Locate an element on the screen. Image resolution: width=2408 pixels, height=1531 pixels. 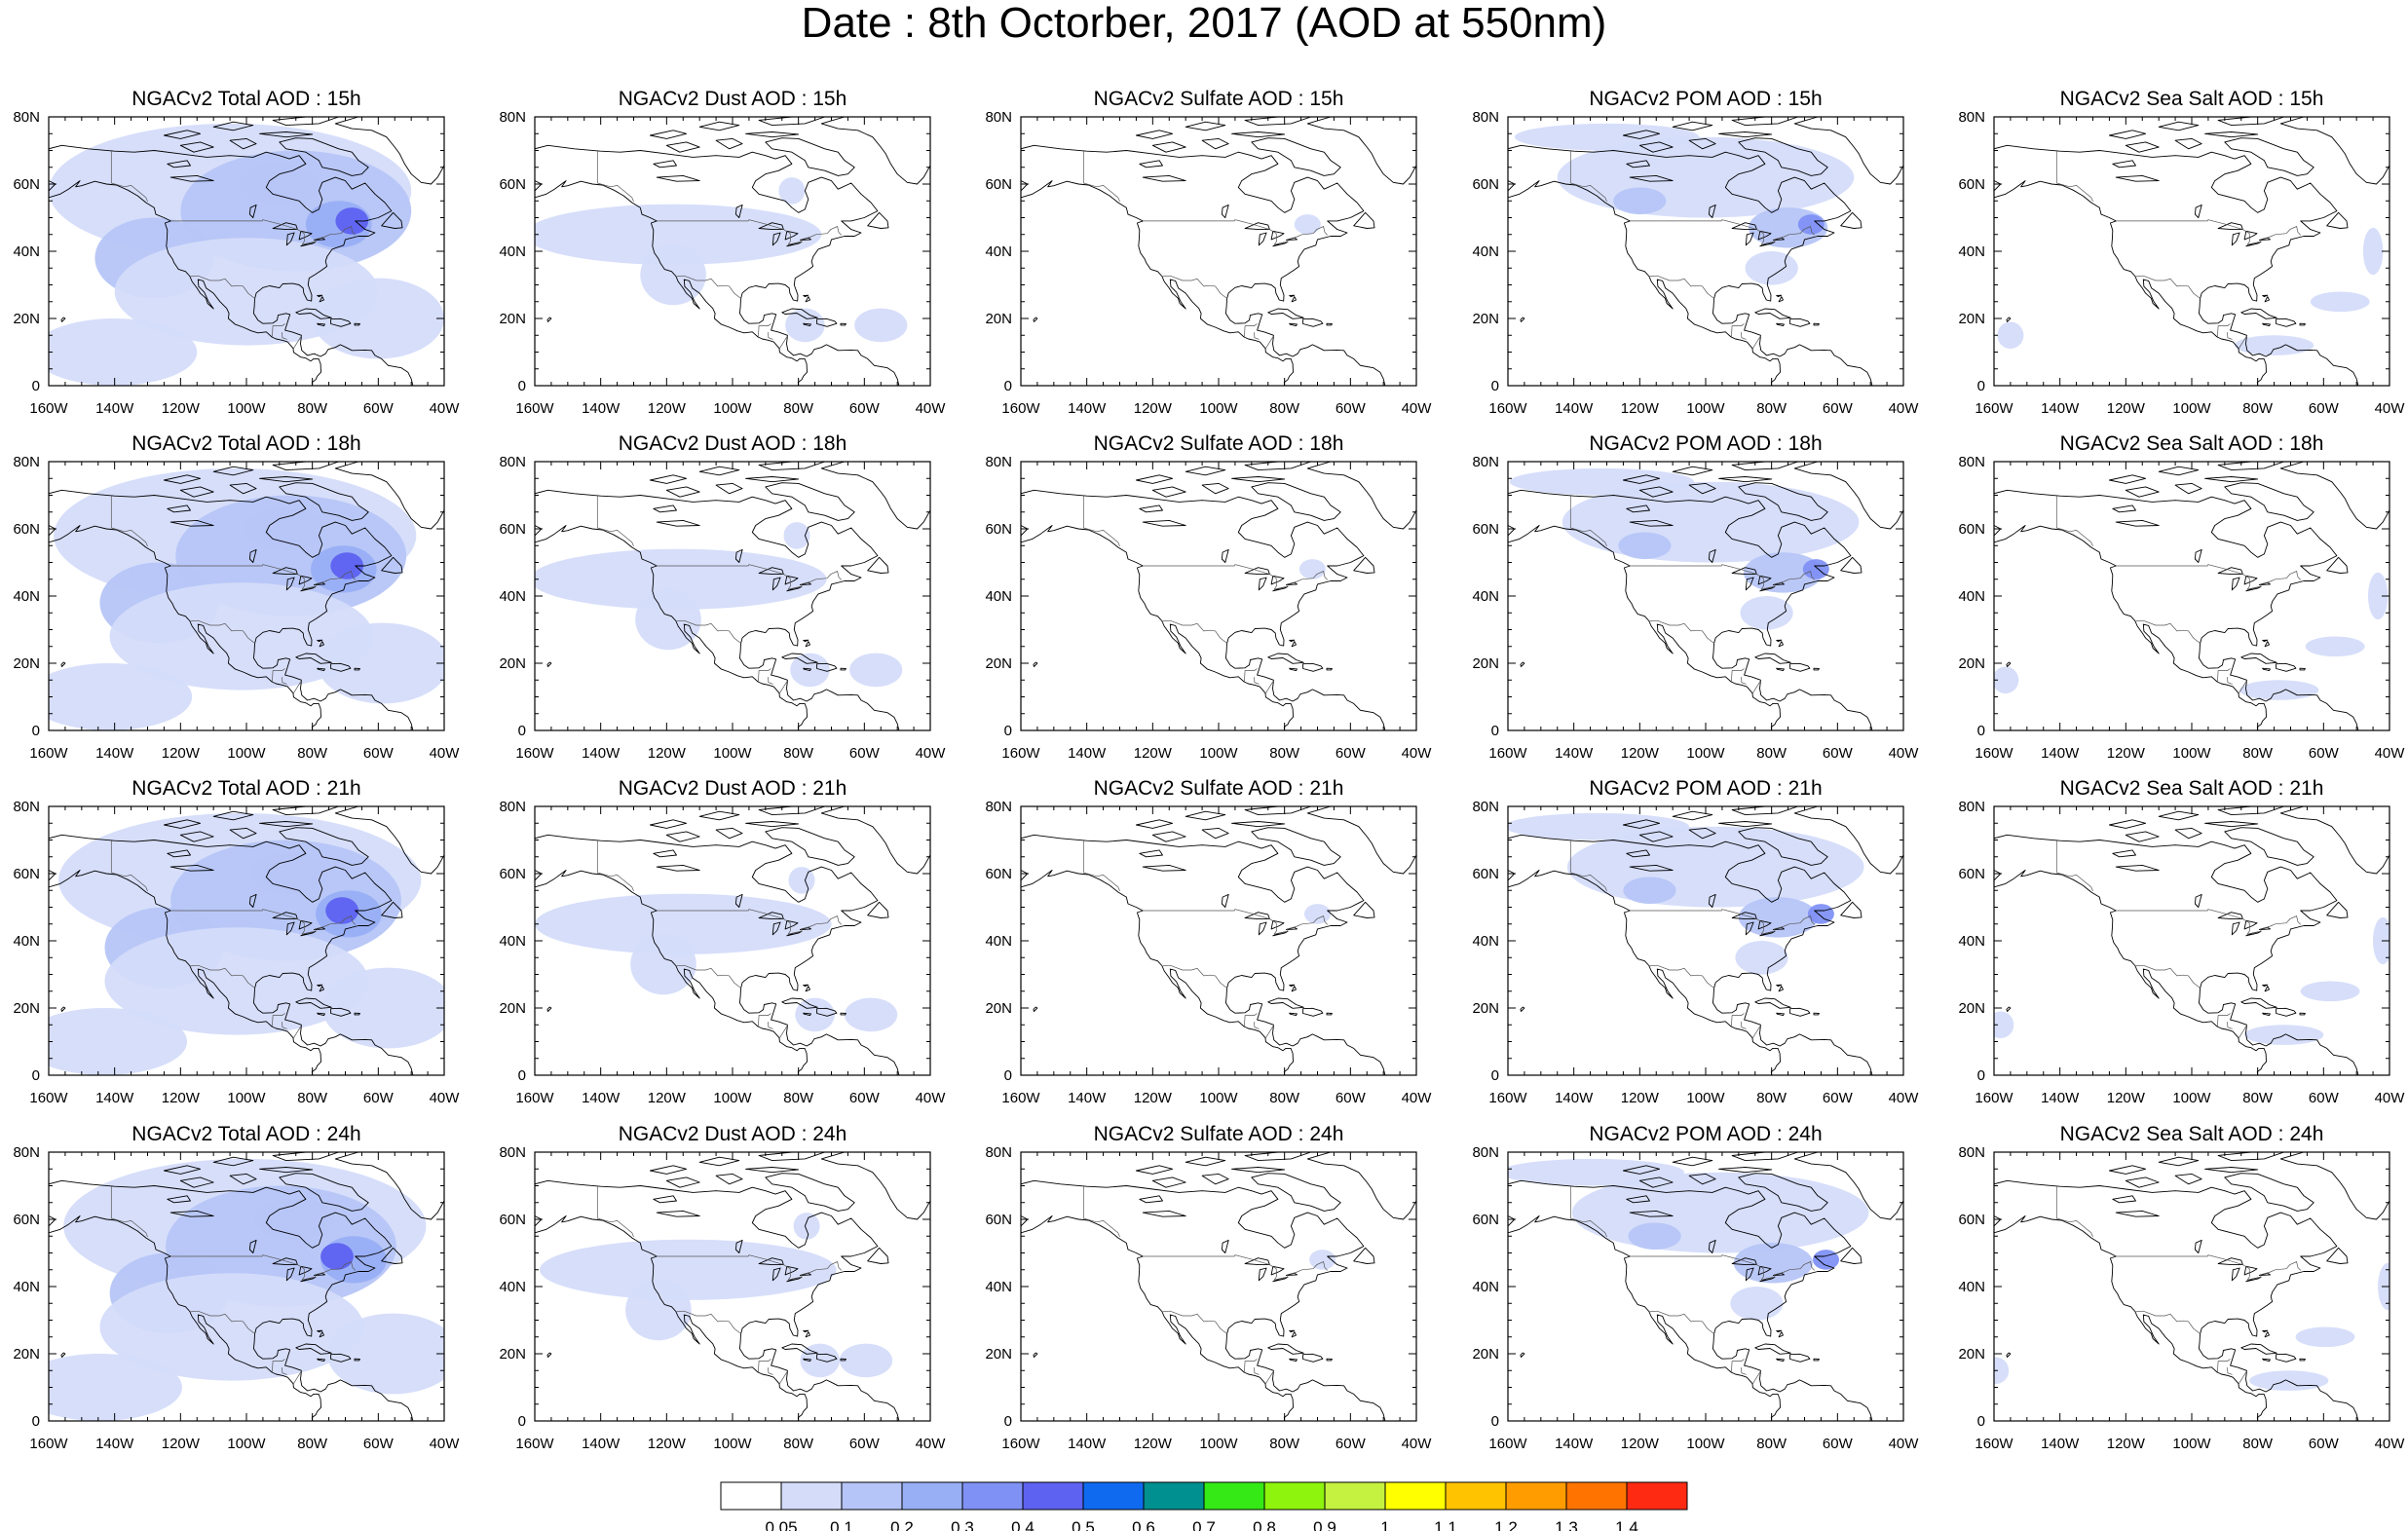
map-background is located at coordinates (2191, 1286).